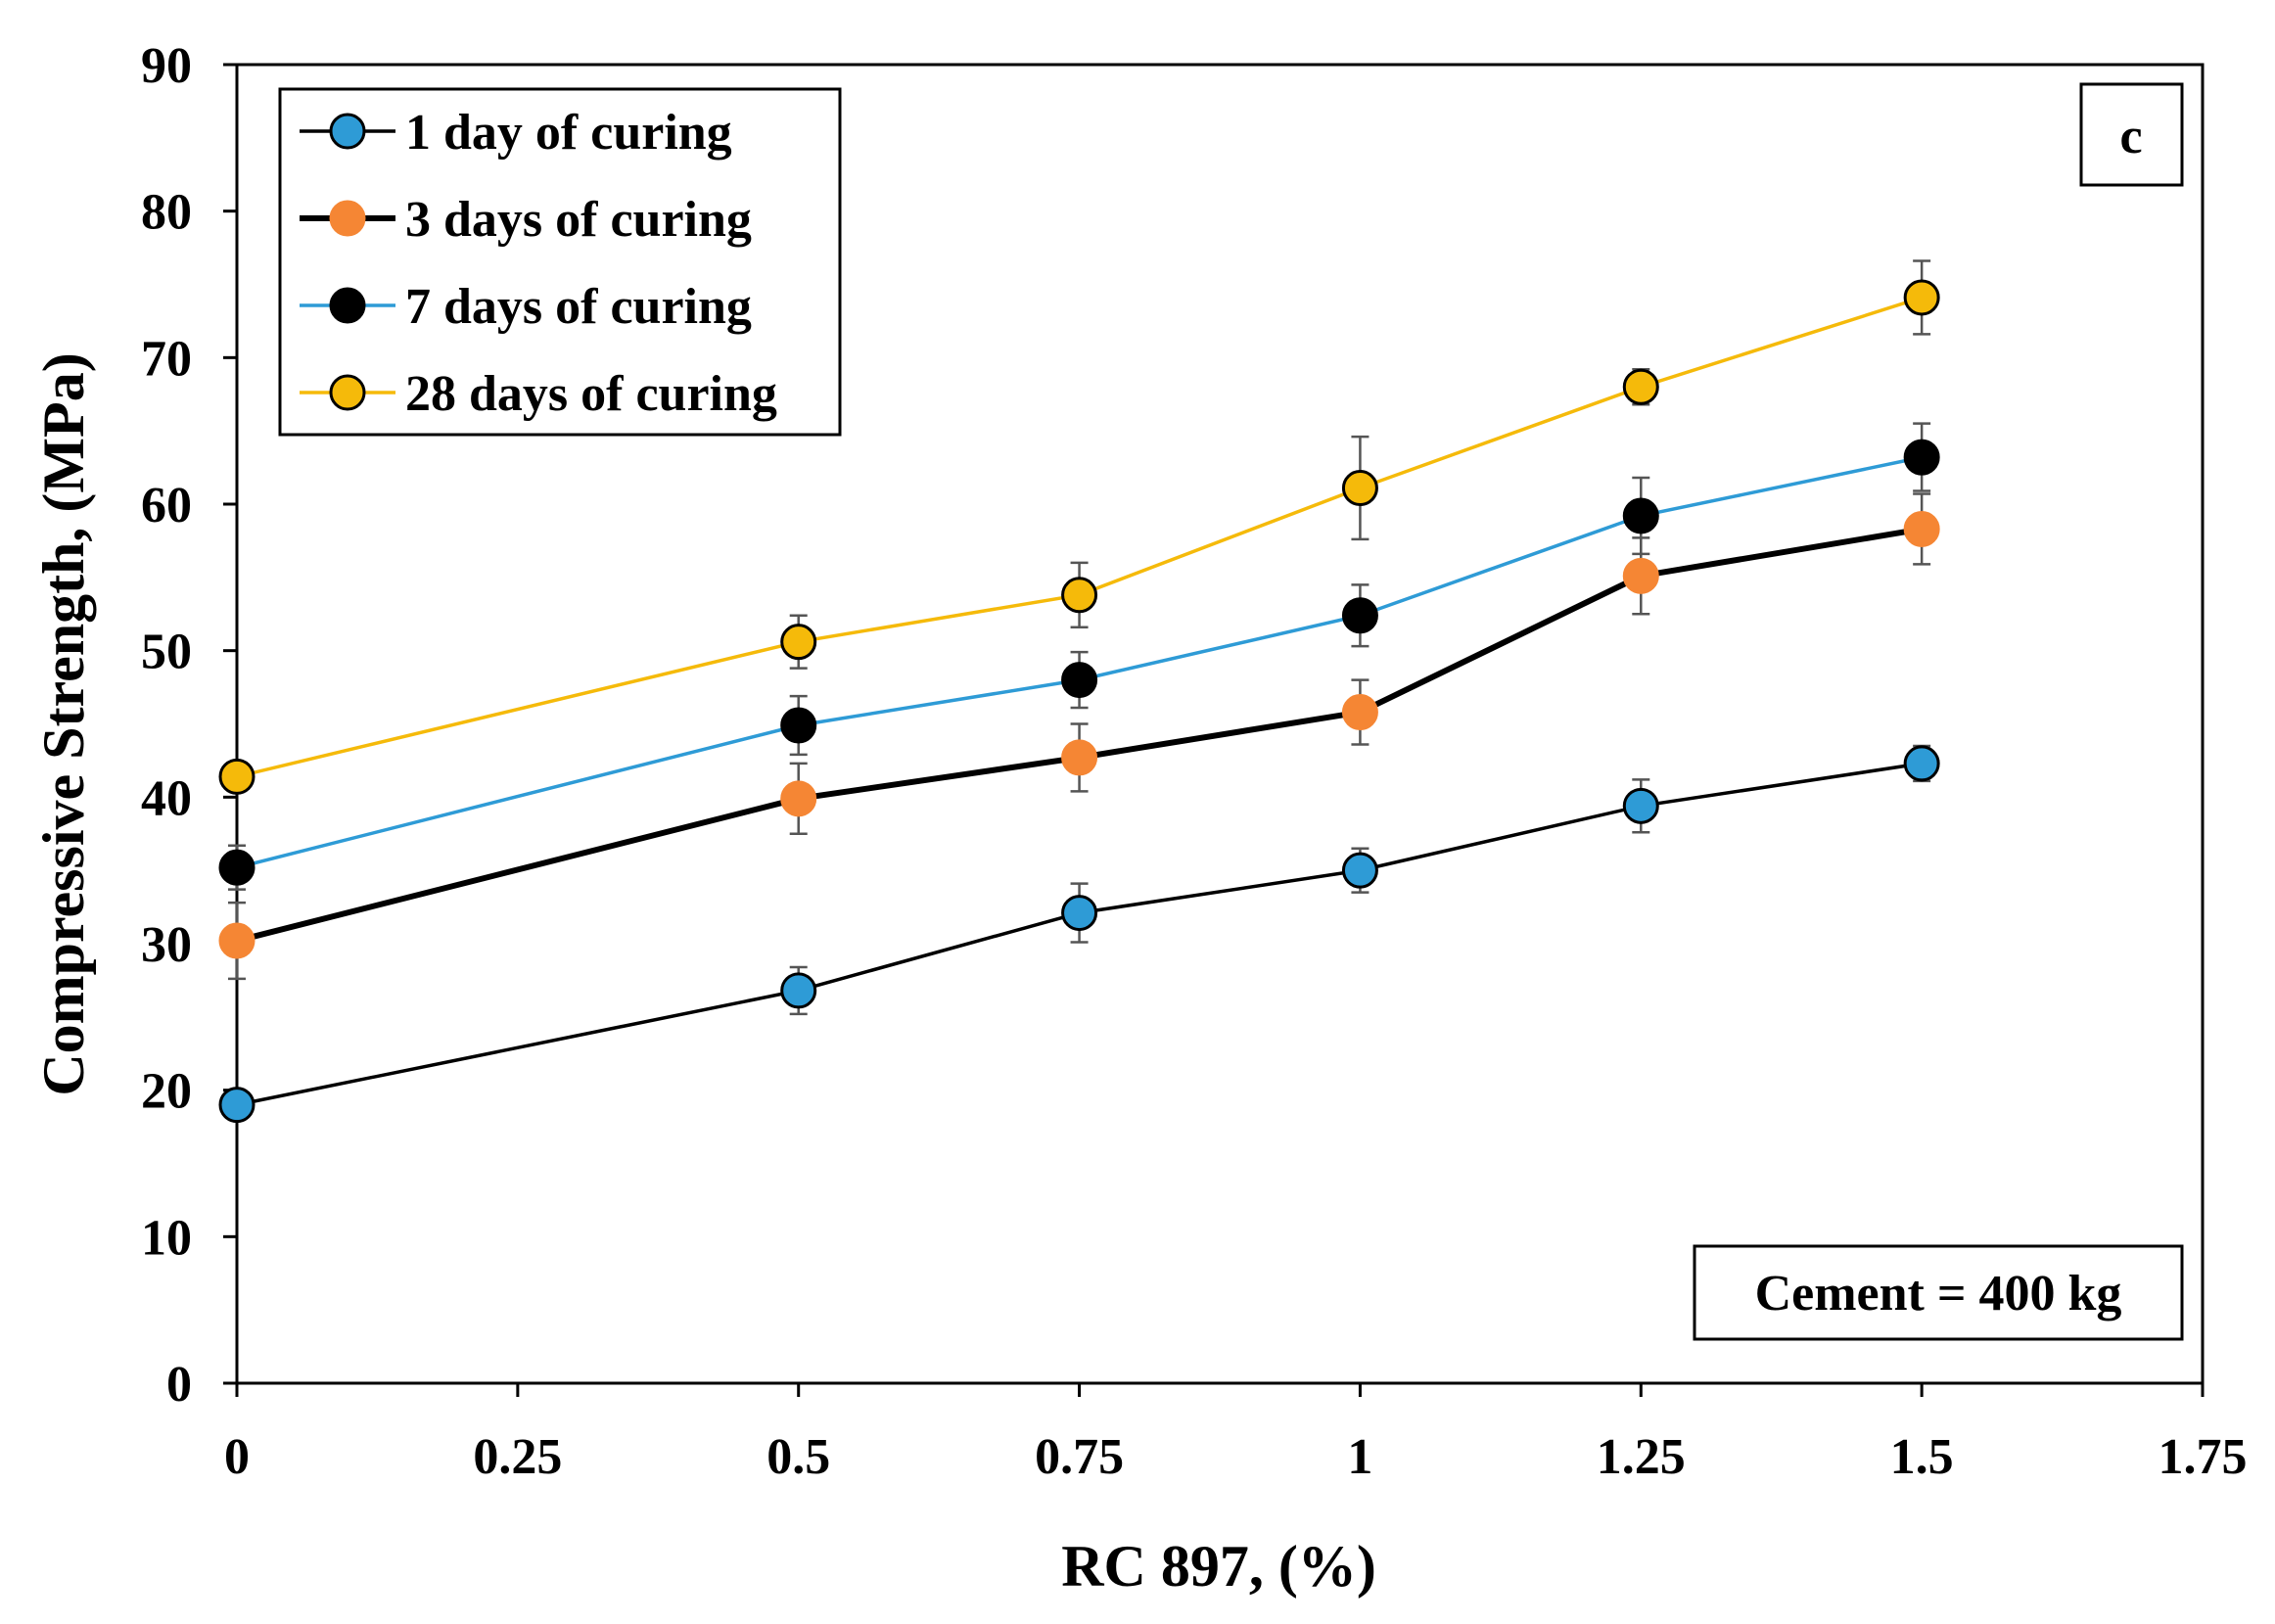 This screenshot has width=2275, height=1624. I want to click on legend-label: 7 days of curing, so click(578, 307).